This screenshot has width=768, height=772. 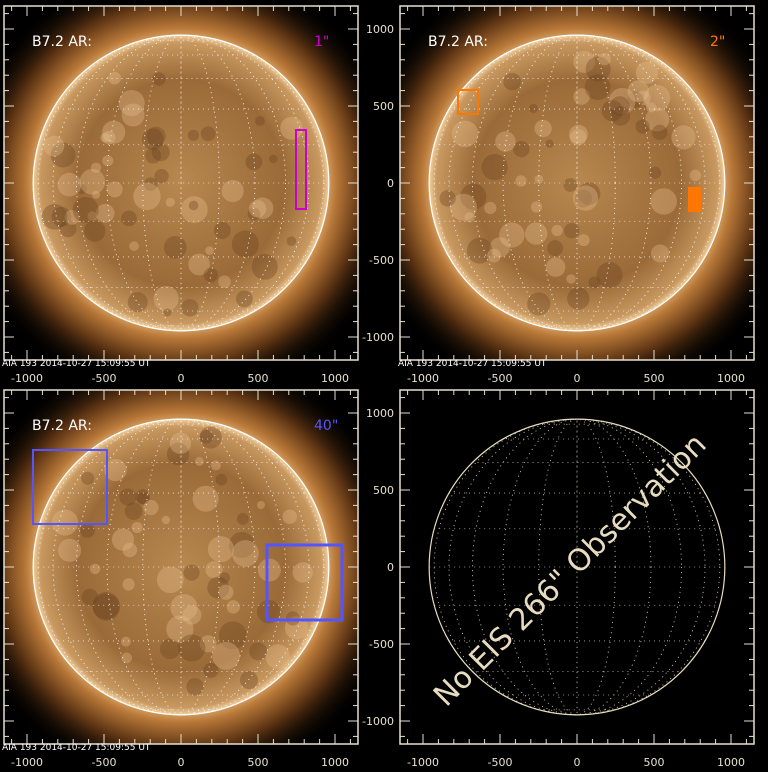 I want to click on resolution-tag: 1", so click(x=321, y=42).